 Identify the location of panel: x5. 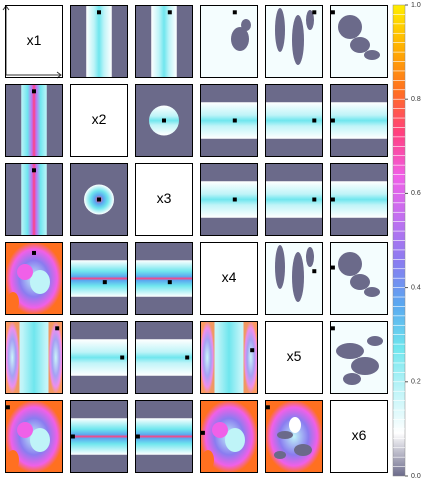
(294, 357).